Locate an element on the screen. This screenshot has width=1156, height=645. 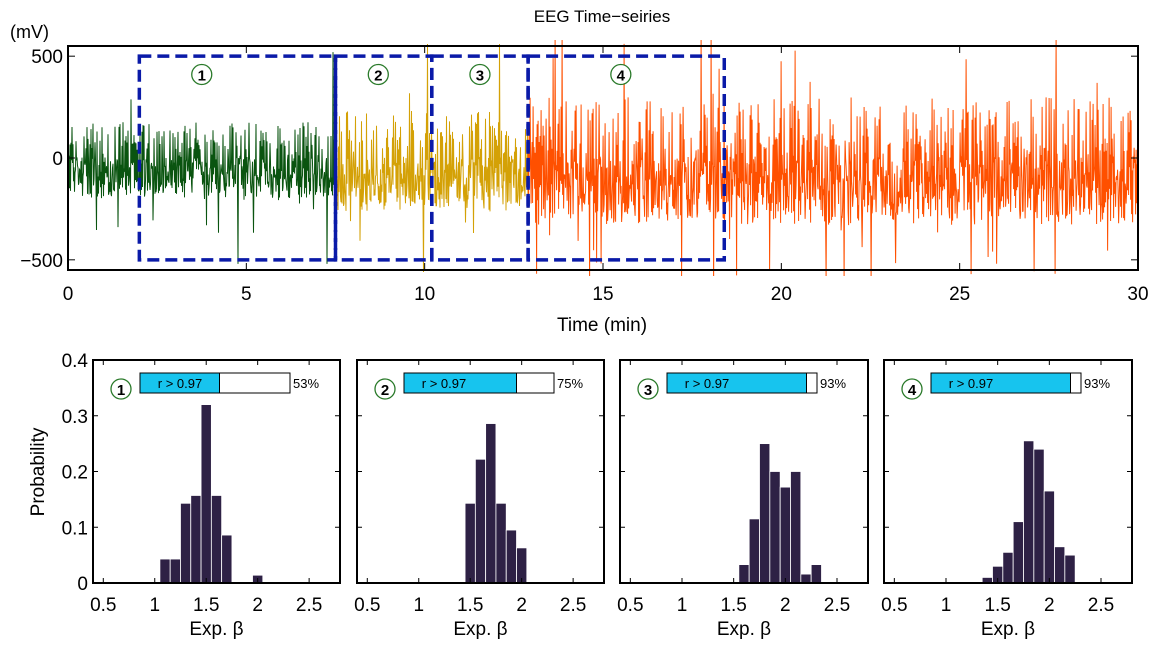
x-tick-label: 10 is located at coordinates (424, 294).